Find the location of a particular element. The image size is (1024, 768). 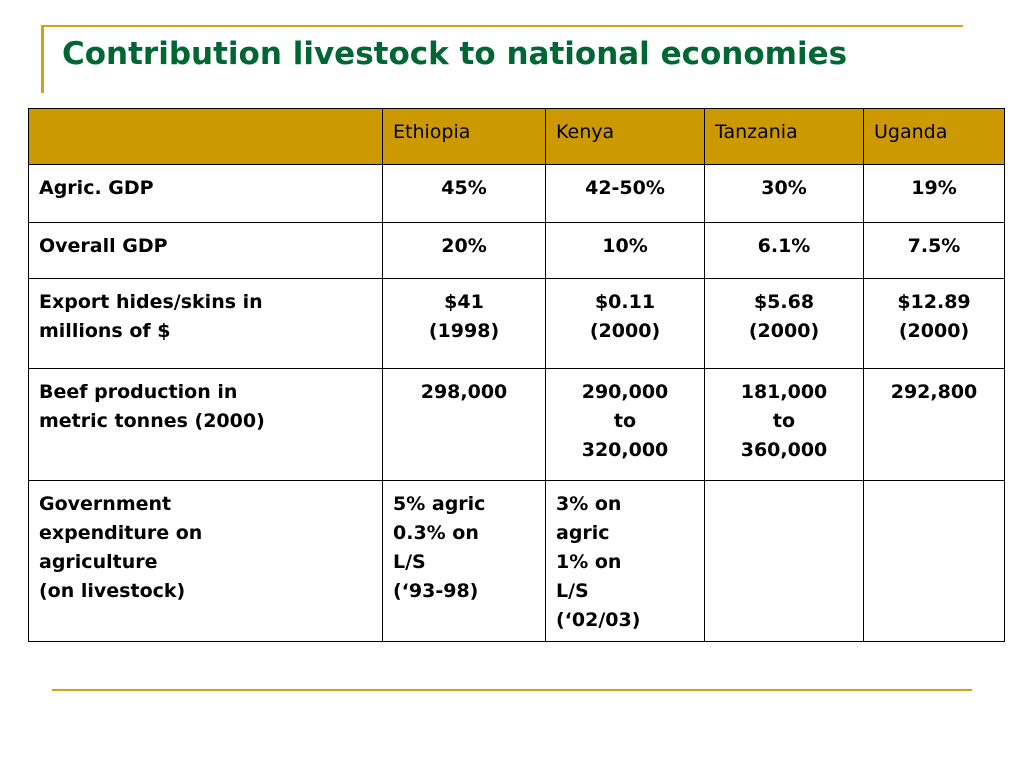

header-kenya: Kenya is located at coordinates (625, 136).